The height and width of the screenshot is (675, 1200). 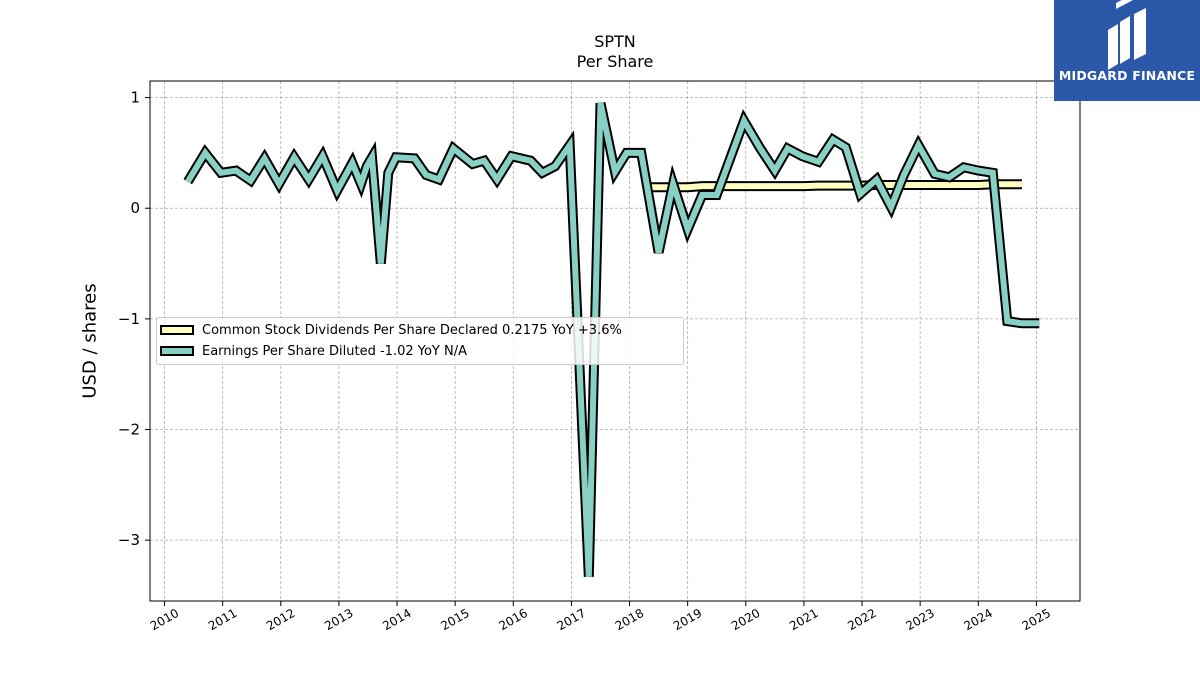 I want to click on legend-label-eps: Earnings Per Share Diluted -1.02 YoY N/A, so click(x=335, y=351).